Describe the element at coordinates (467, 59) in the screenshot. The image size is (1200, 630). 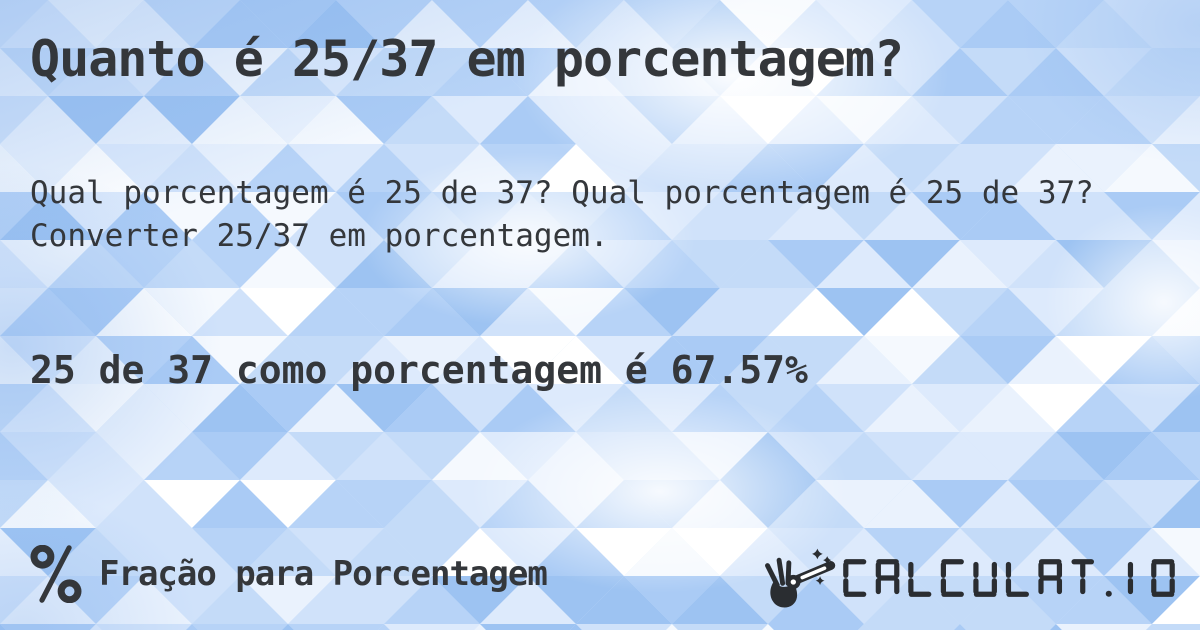
I see `page-title: Quanto é 25/37 em porcentagem?` at that location.